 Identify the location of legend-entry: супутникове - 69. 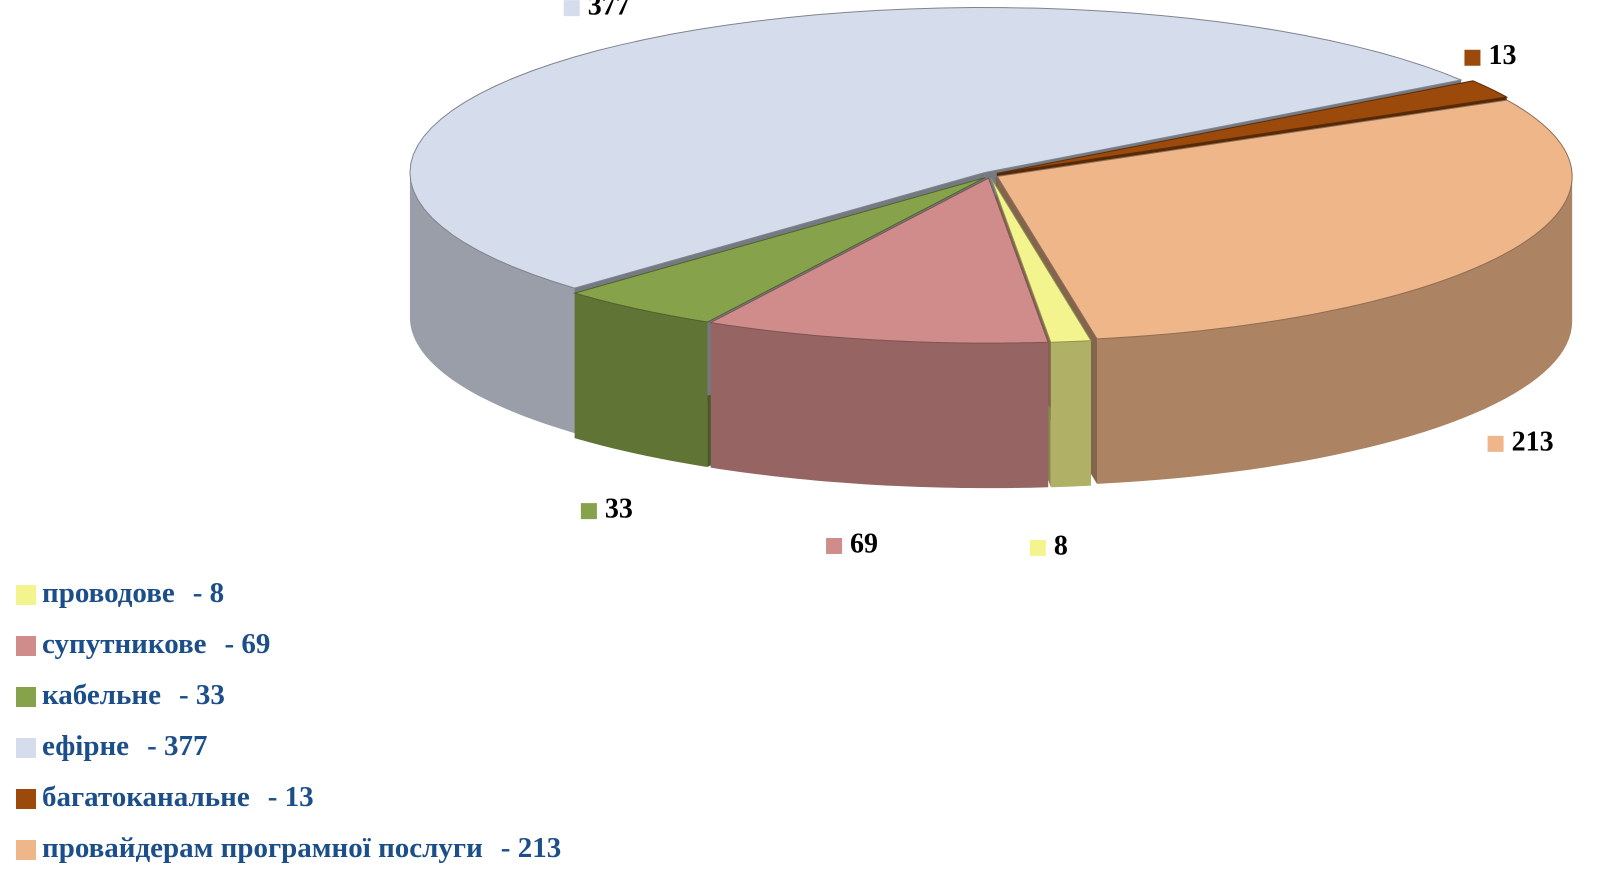
(156, 644).